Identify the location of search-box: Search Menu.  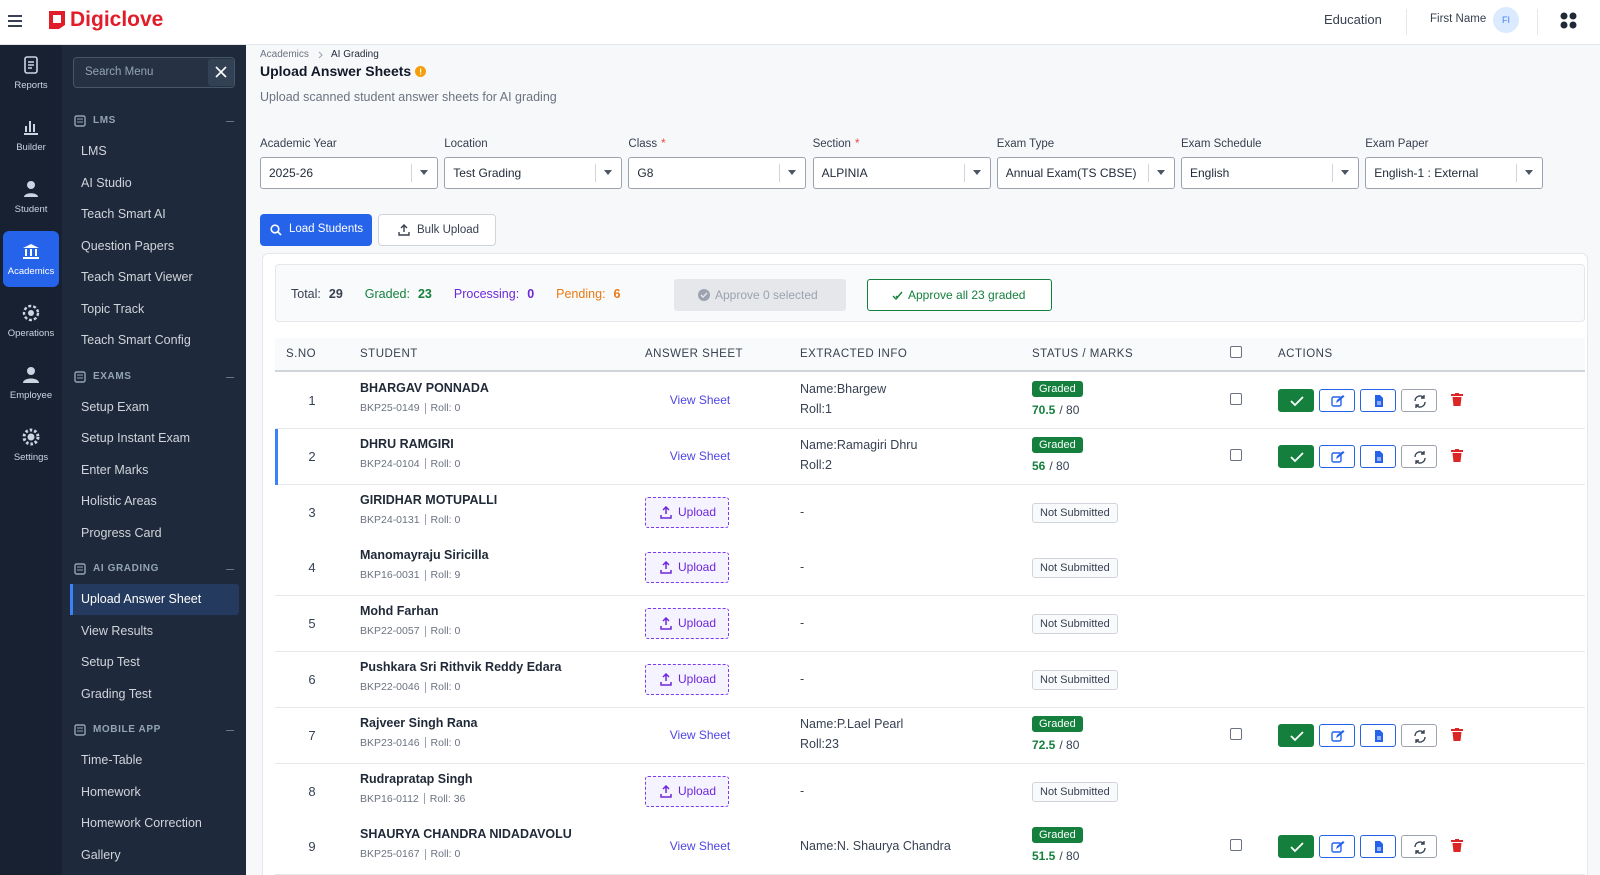
(154, 72).